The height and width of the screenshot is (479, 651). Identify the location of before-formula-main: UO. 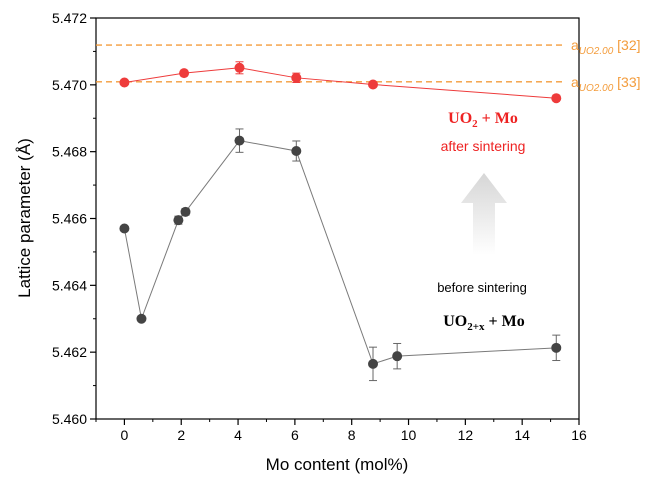
(455, 321).